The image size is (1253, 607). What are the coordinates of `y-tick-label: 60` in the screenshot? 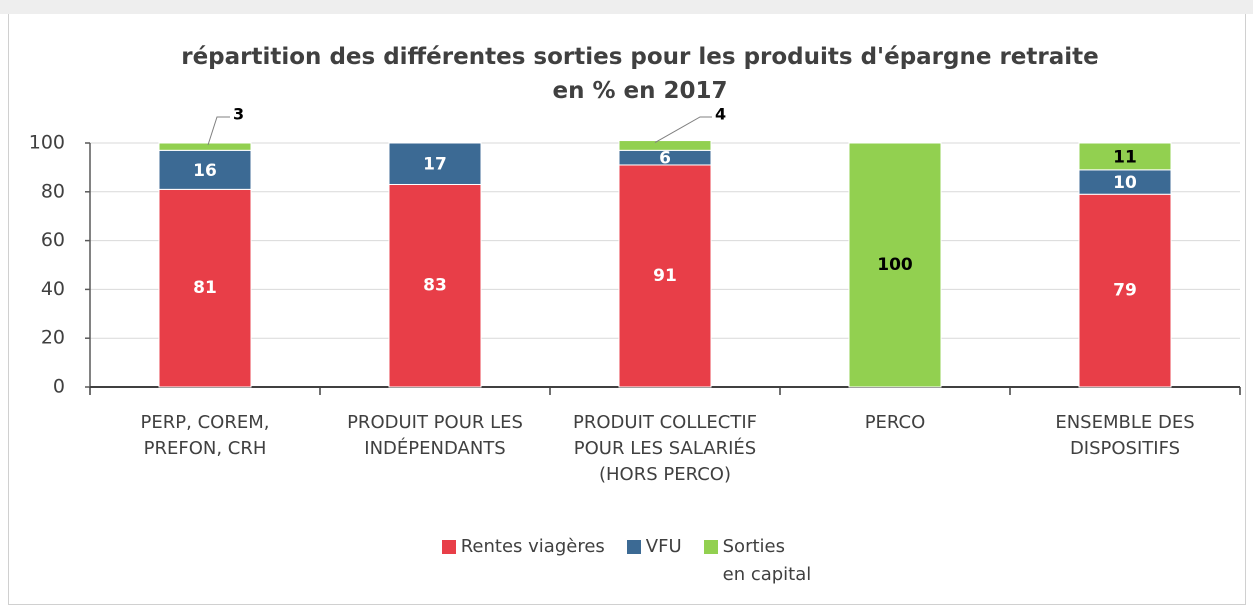 It's located at (53, 240).